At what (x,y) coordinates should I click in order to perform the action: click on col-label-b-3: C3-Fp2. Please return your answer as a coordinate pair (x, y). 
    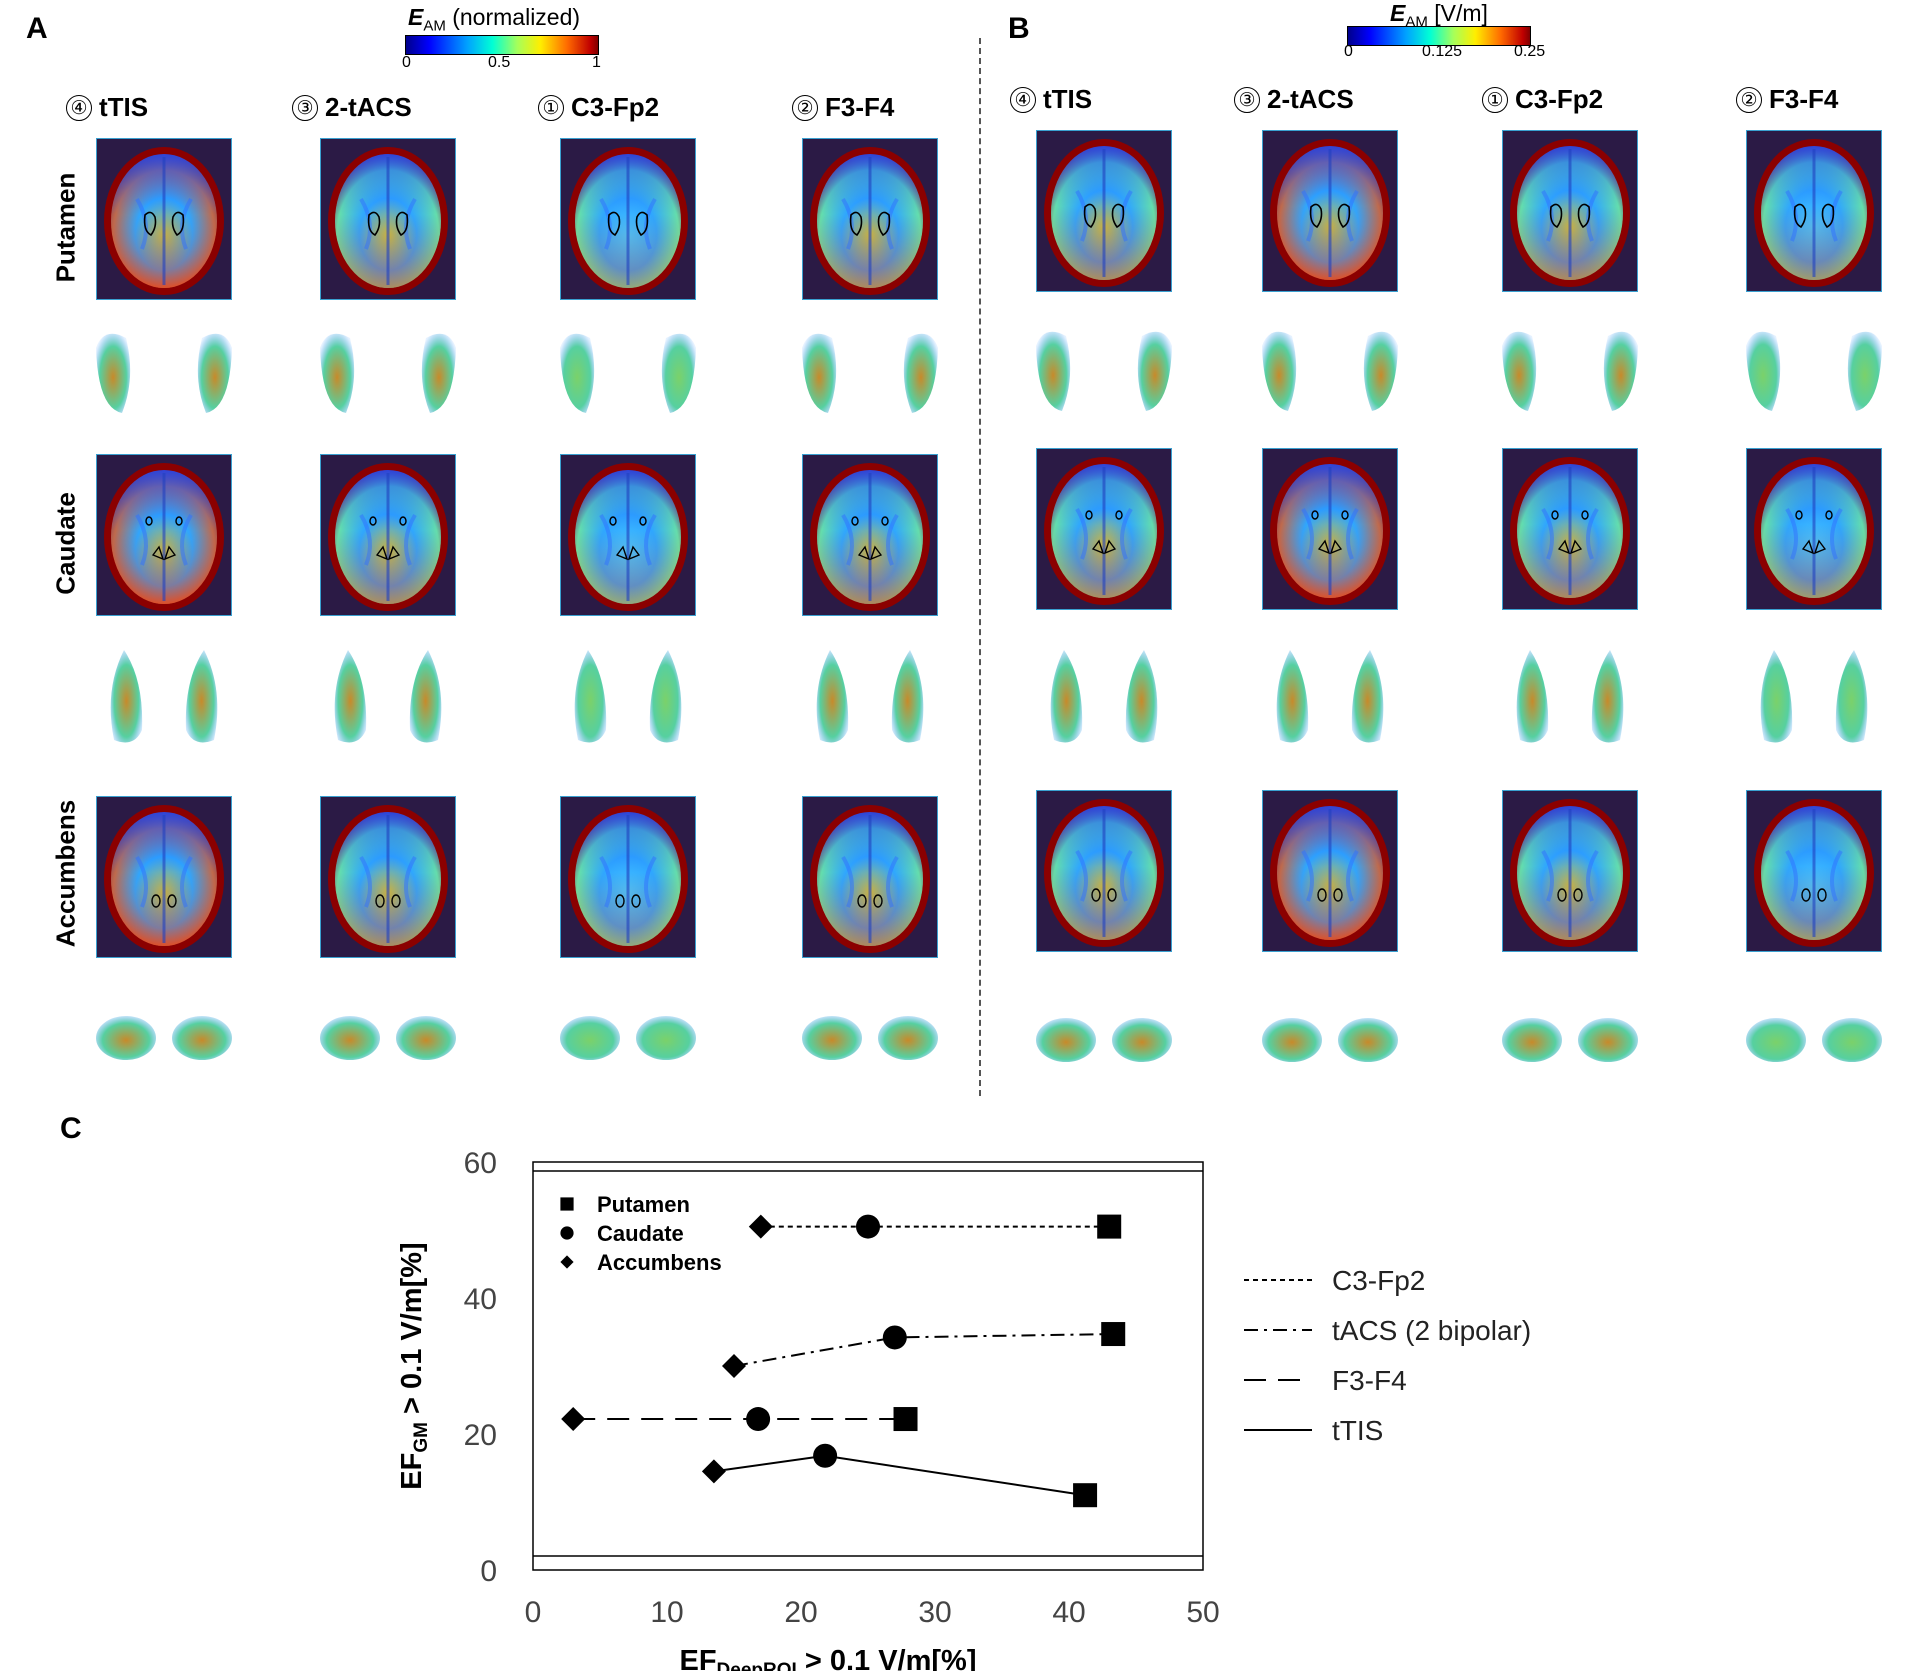
    Looking at the image, I should click on (1559, 99).